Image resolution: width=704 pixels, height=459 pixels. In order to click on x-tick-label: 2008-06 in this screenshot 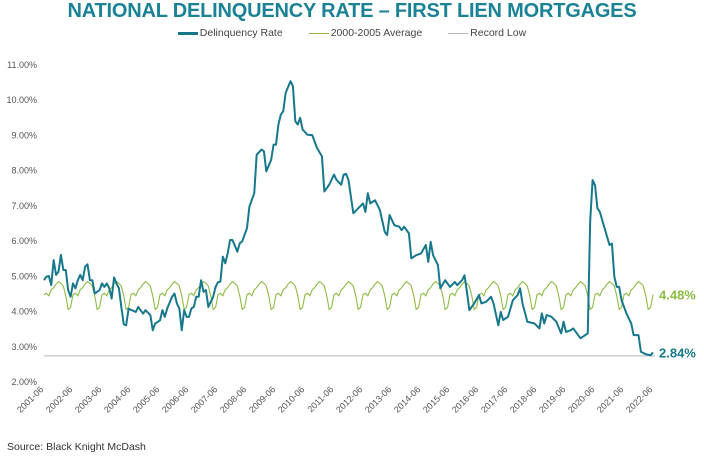, I will do `click(233, 399)`.